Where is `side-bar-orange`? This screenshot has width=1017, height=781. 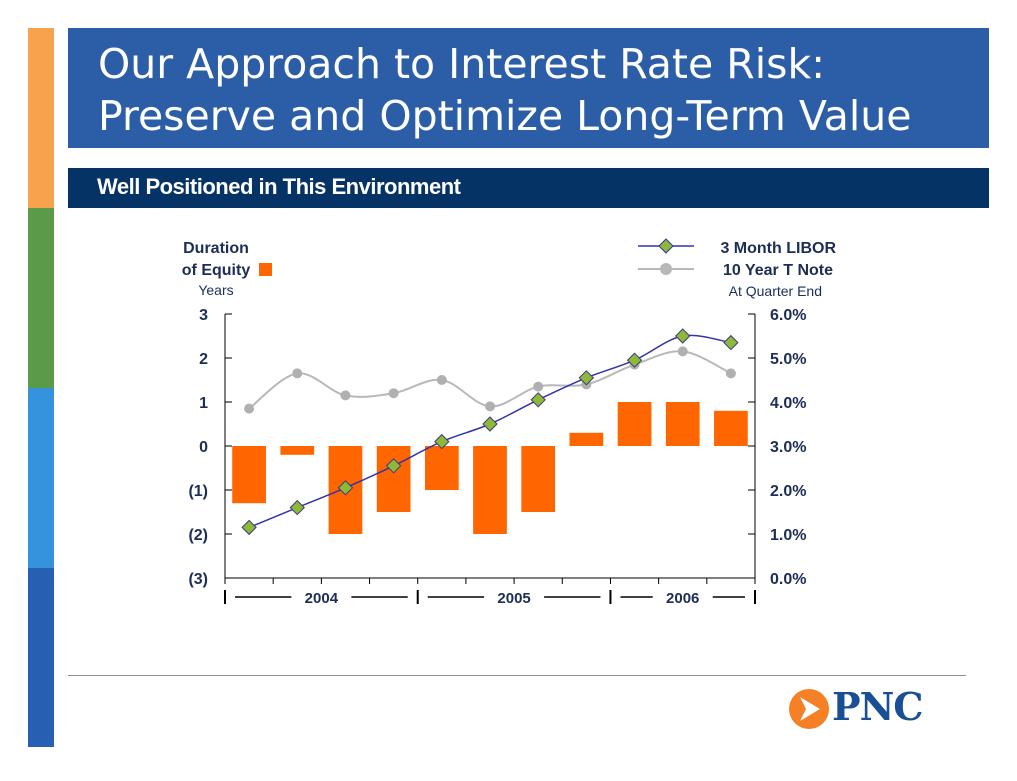
side-bar-orange is located at coordinates (41, 118).